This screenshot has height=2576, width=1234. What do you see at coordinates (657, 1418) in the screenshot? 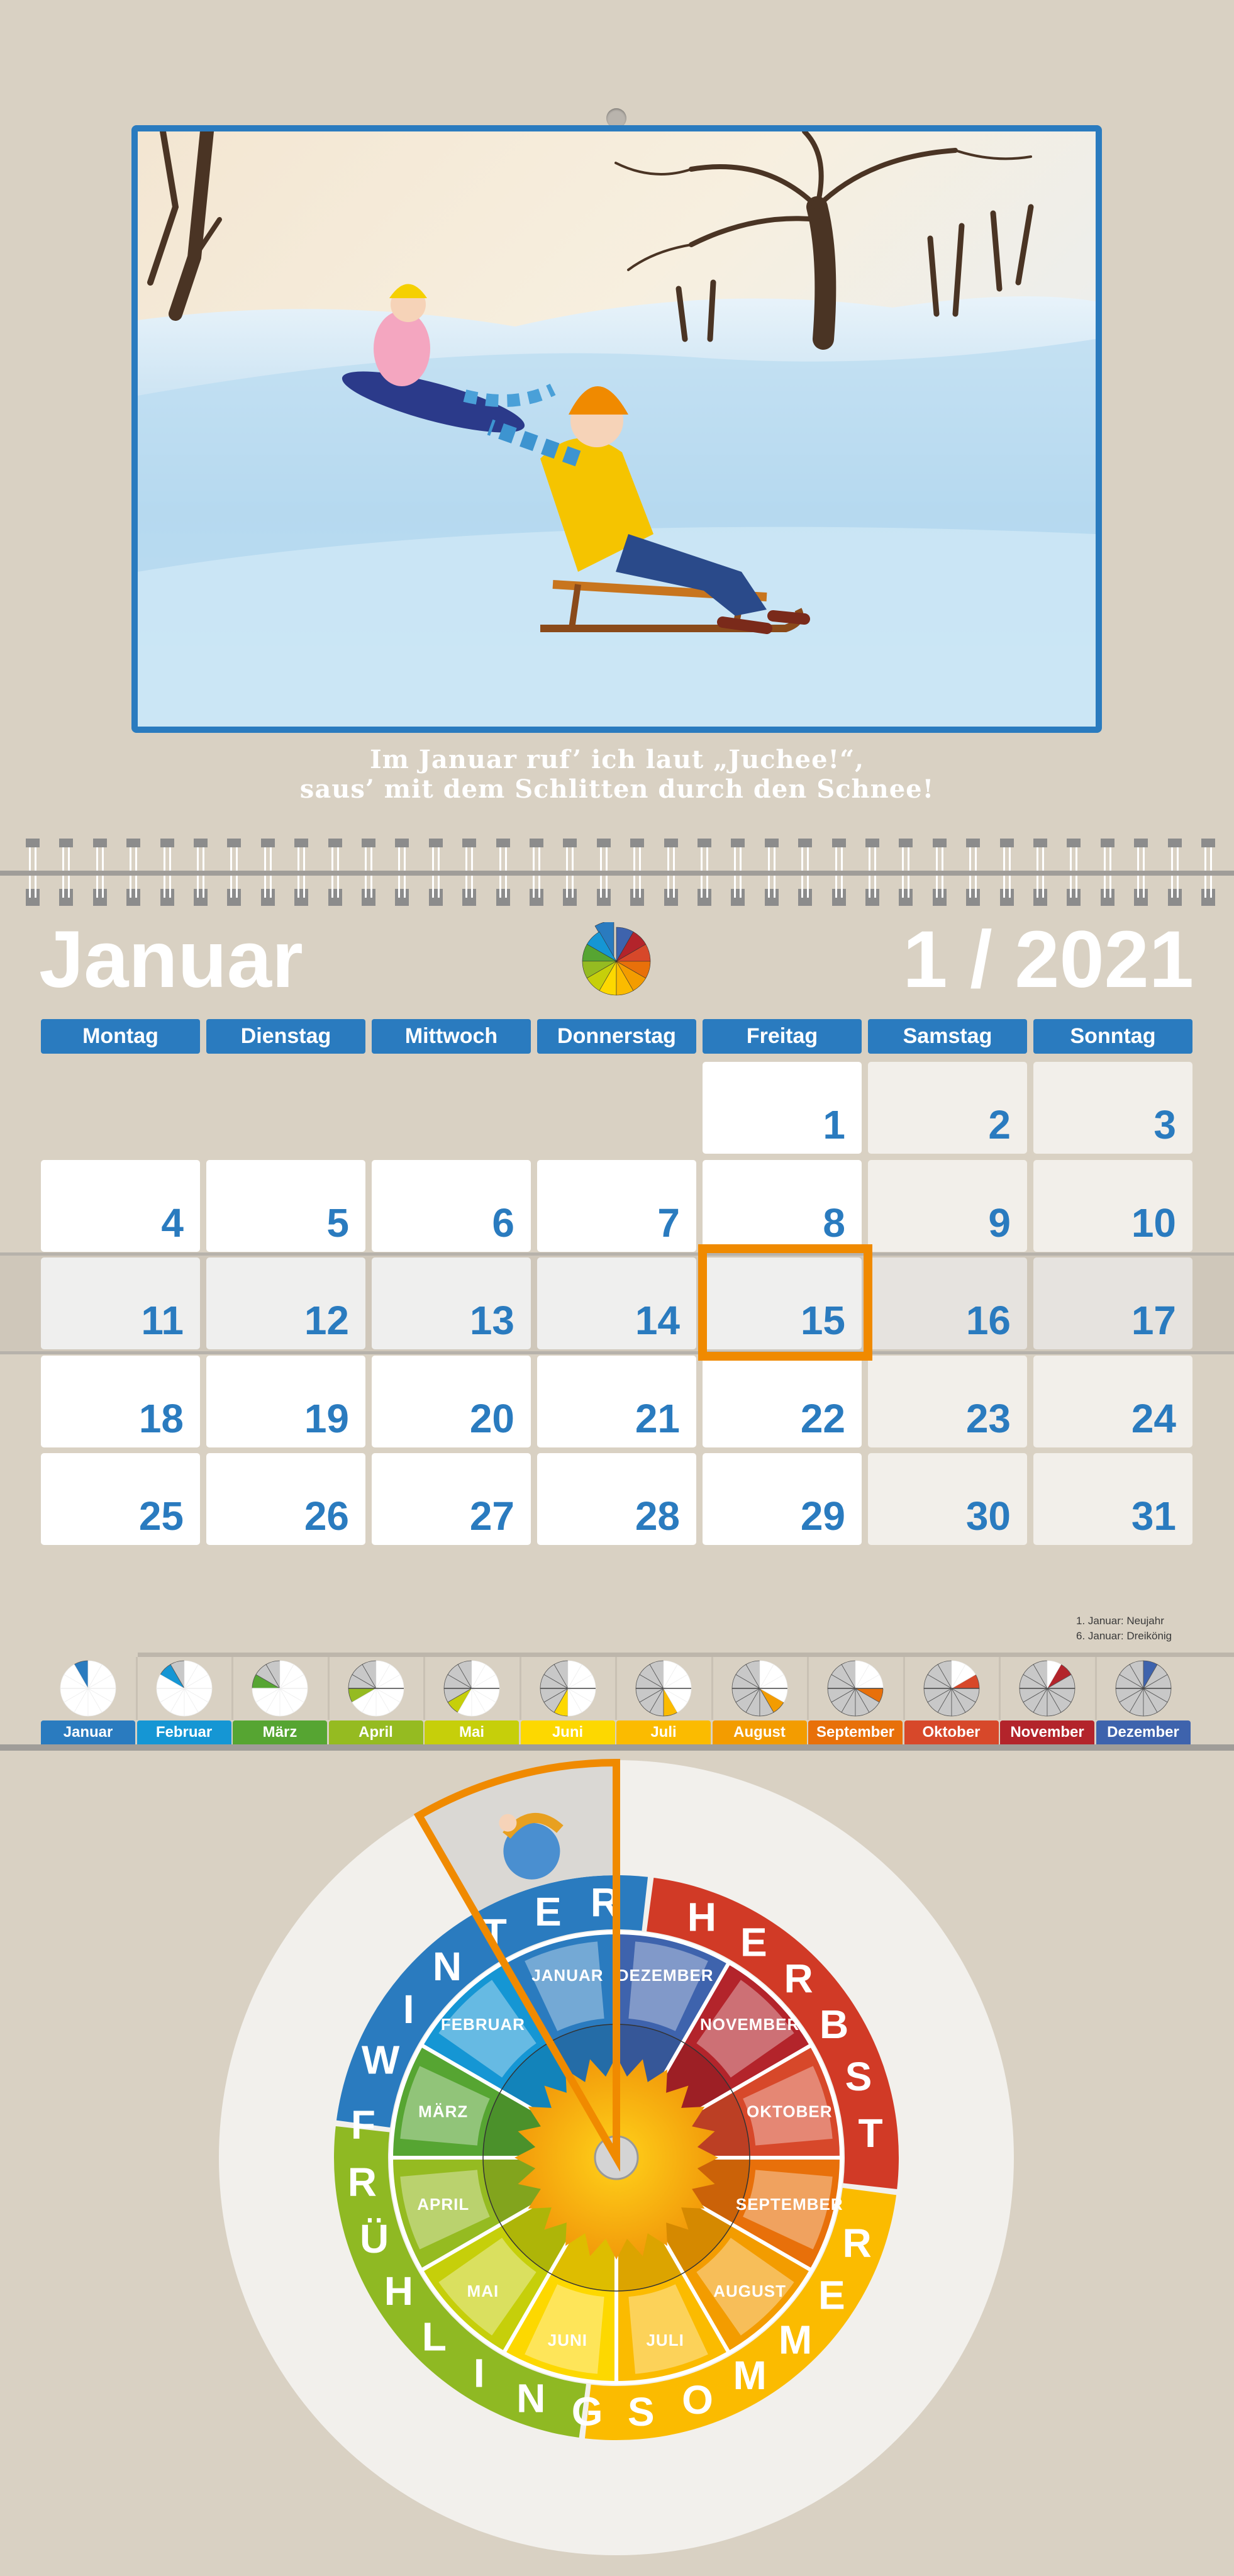
I see `day-number: 21` at bounding box center [657, 1418].